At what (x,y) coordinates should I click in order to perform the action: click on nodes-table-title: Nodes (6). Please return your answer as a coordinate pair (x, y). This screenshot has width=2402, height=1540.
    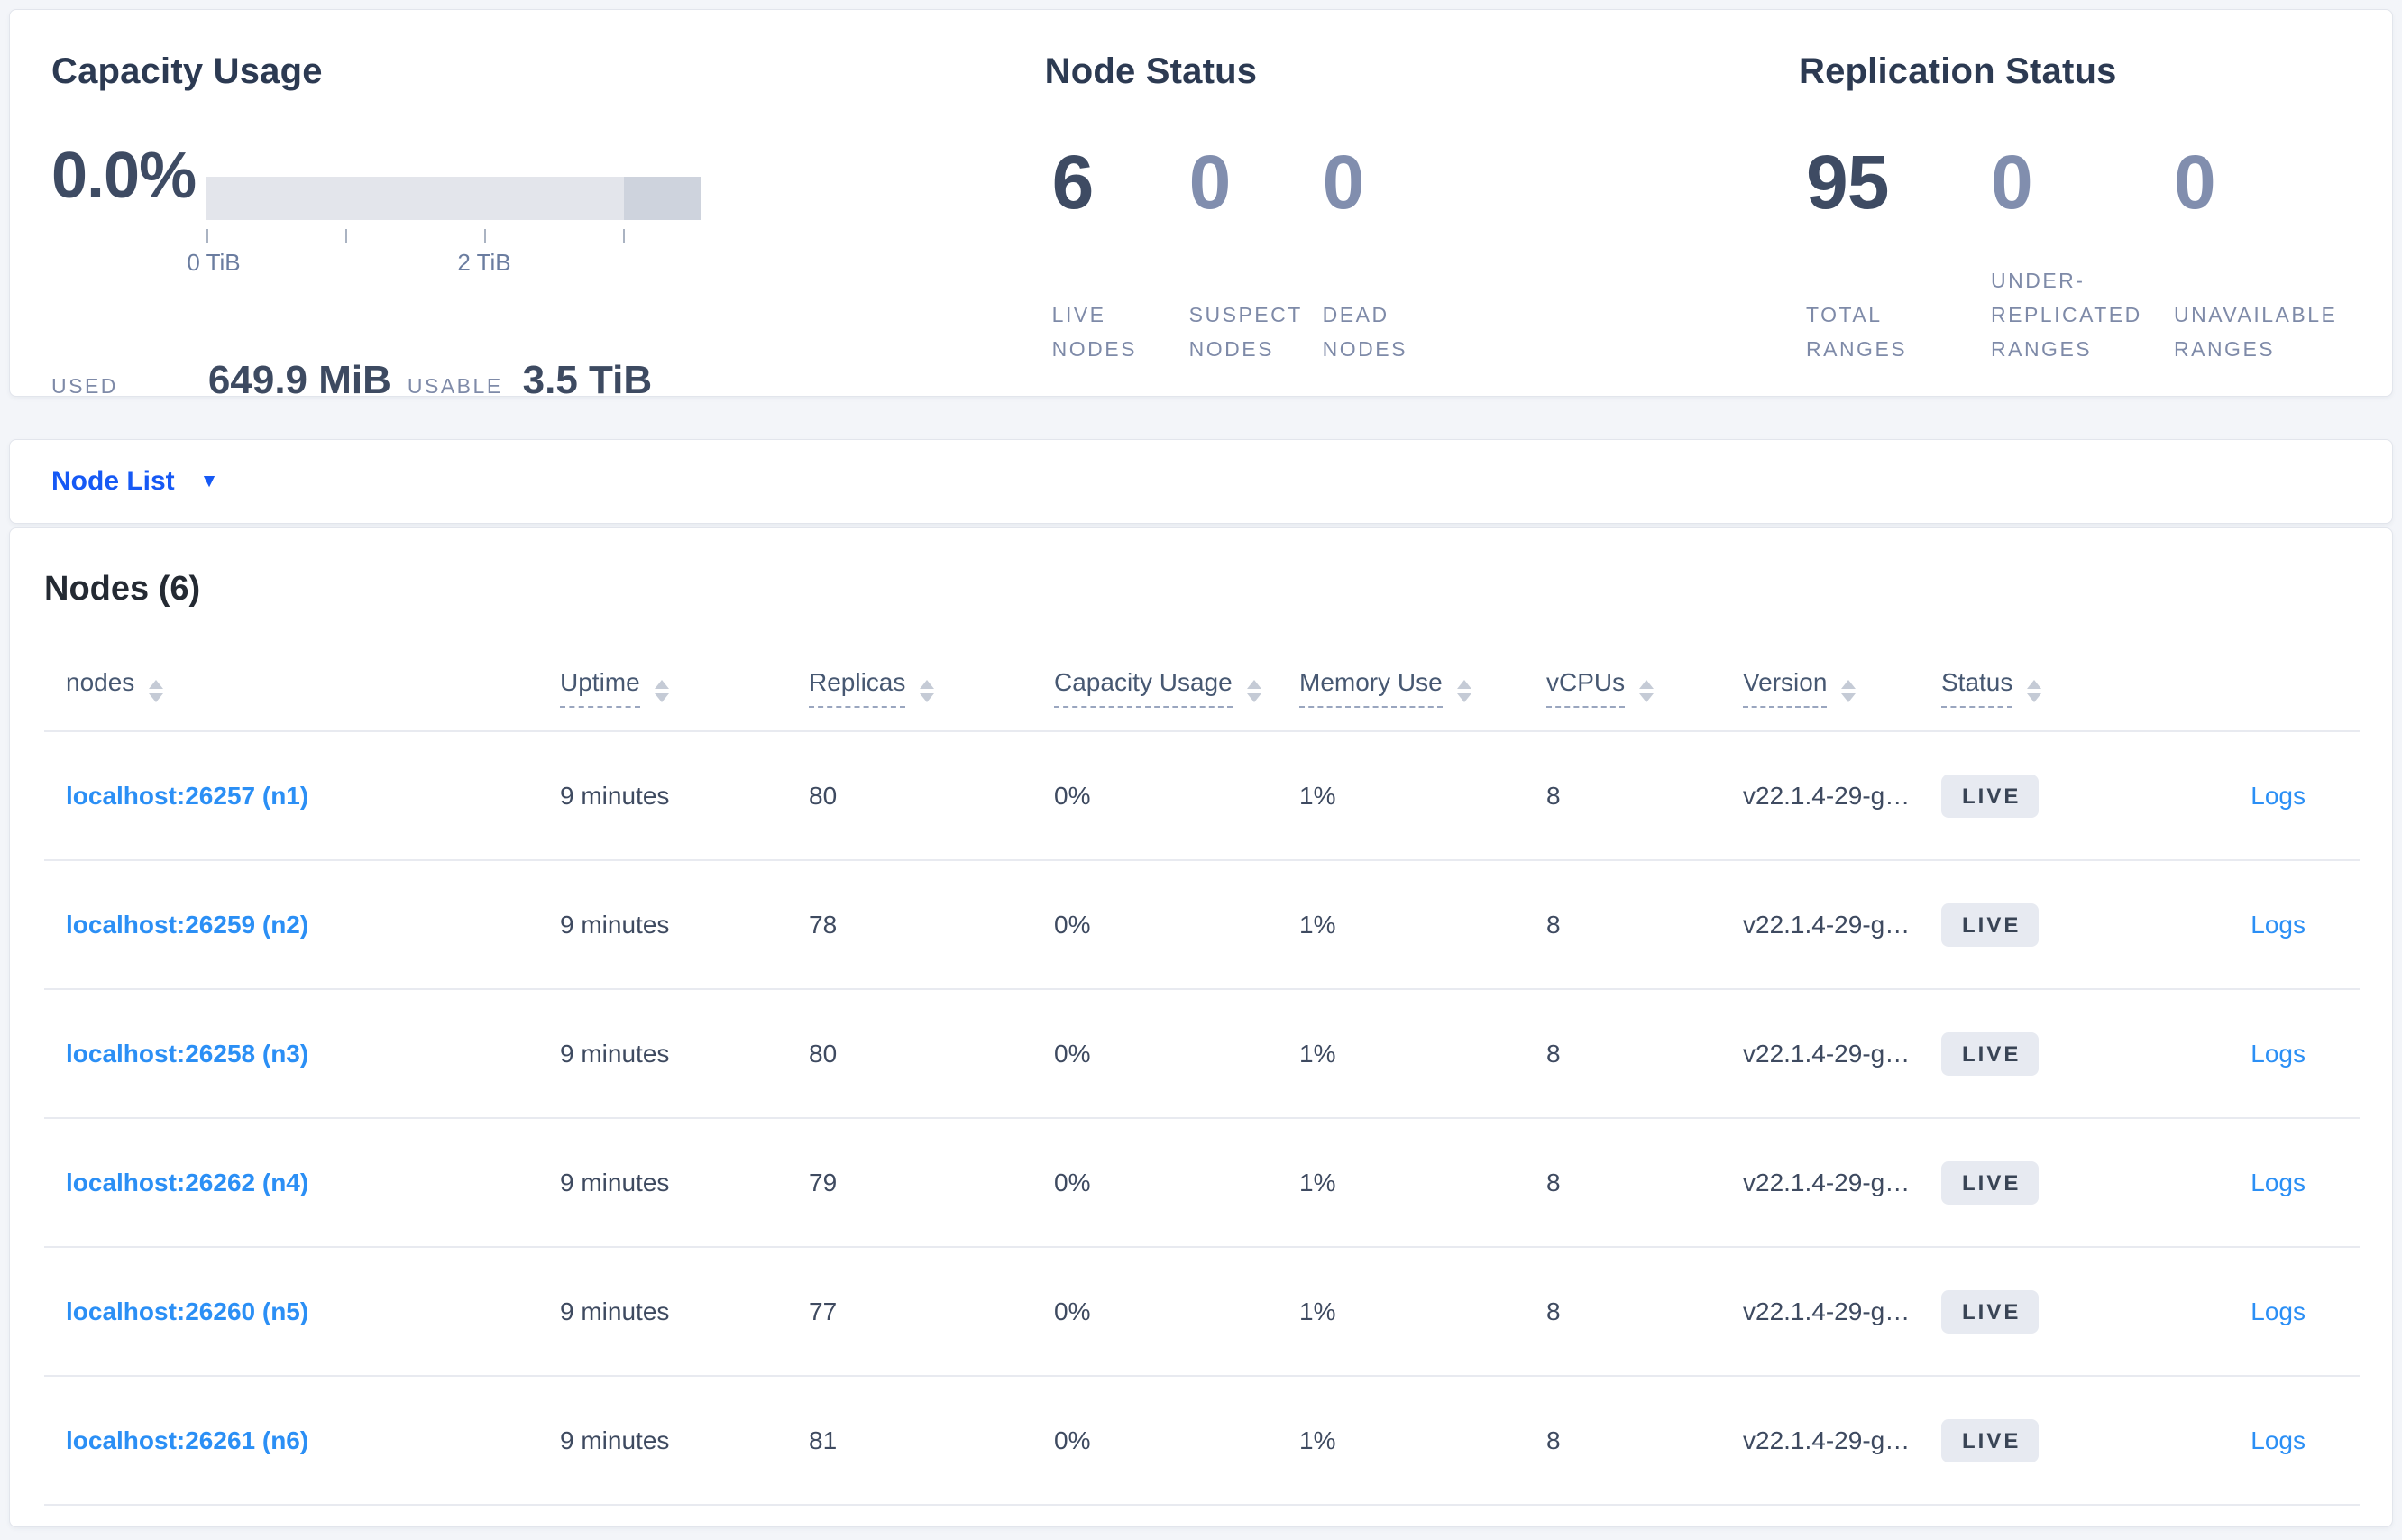
    Looking at the image, I should click on (122, 589).